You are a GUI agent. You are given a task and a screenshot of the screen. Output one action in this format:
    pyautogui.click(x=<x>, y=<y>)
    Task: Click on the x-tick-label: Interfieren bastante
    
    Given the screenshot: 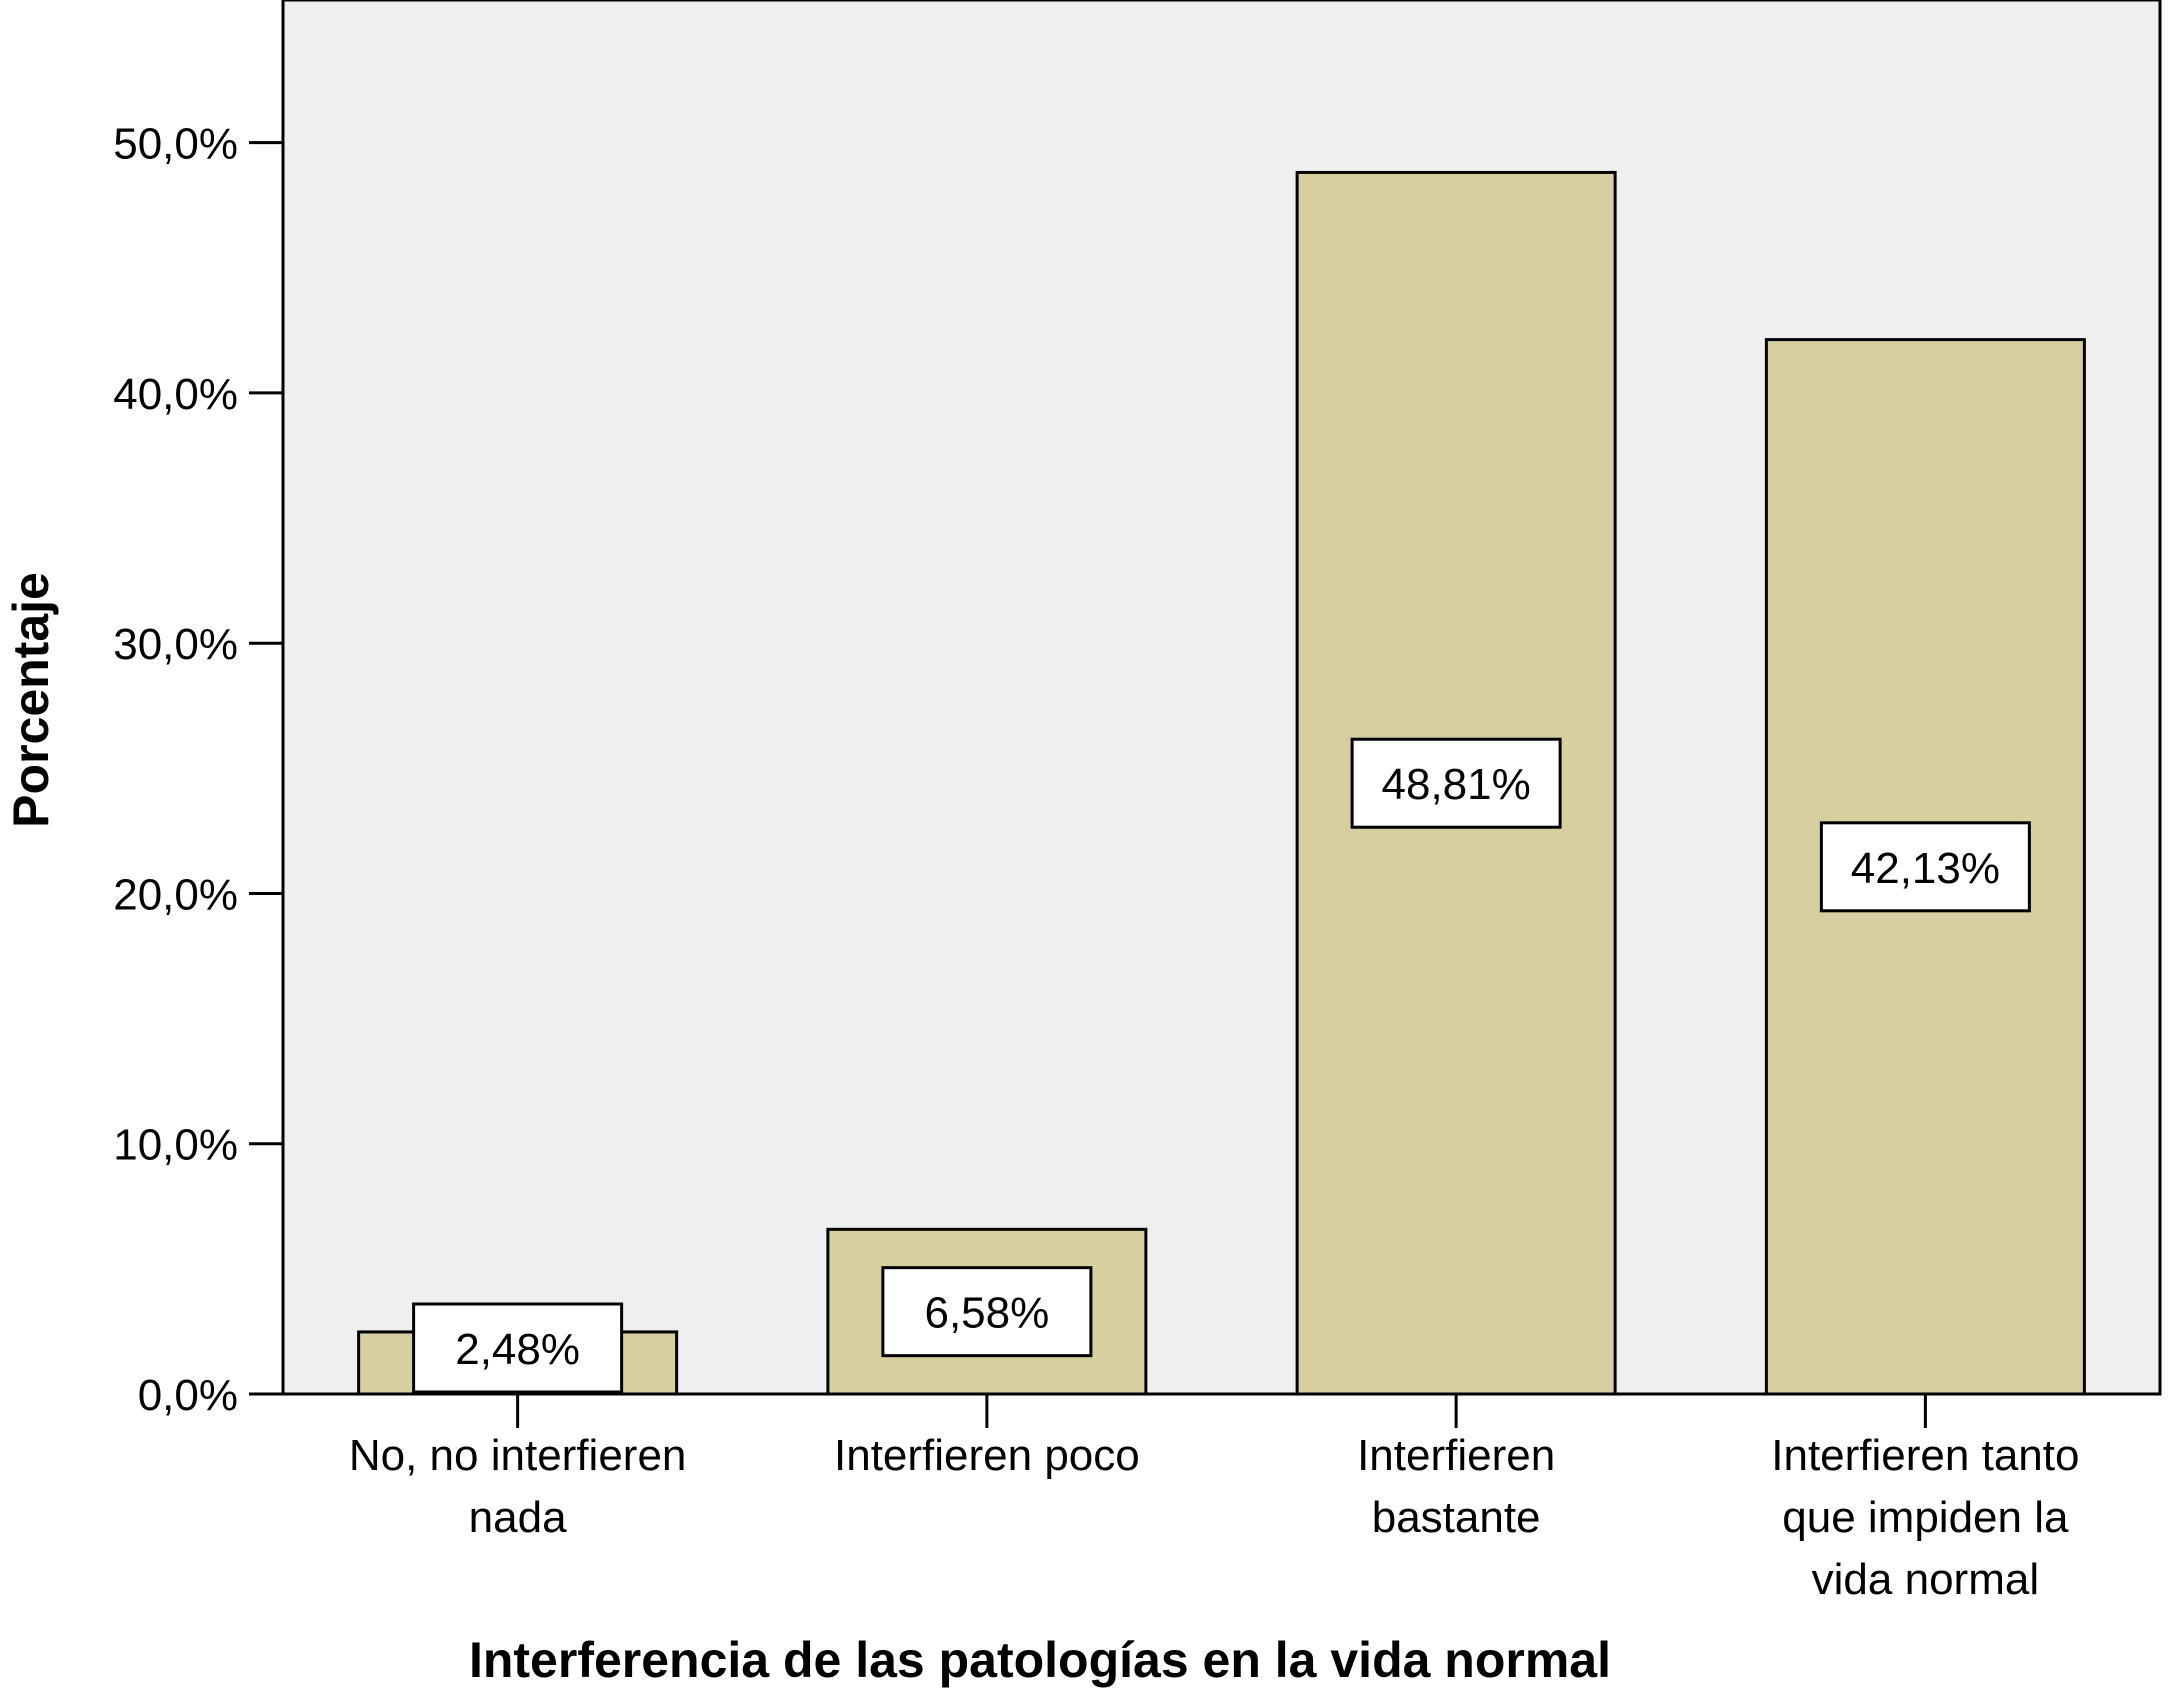 What is the action you would take?
    pyautogui.click(x=1456, y=1486)
    